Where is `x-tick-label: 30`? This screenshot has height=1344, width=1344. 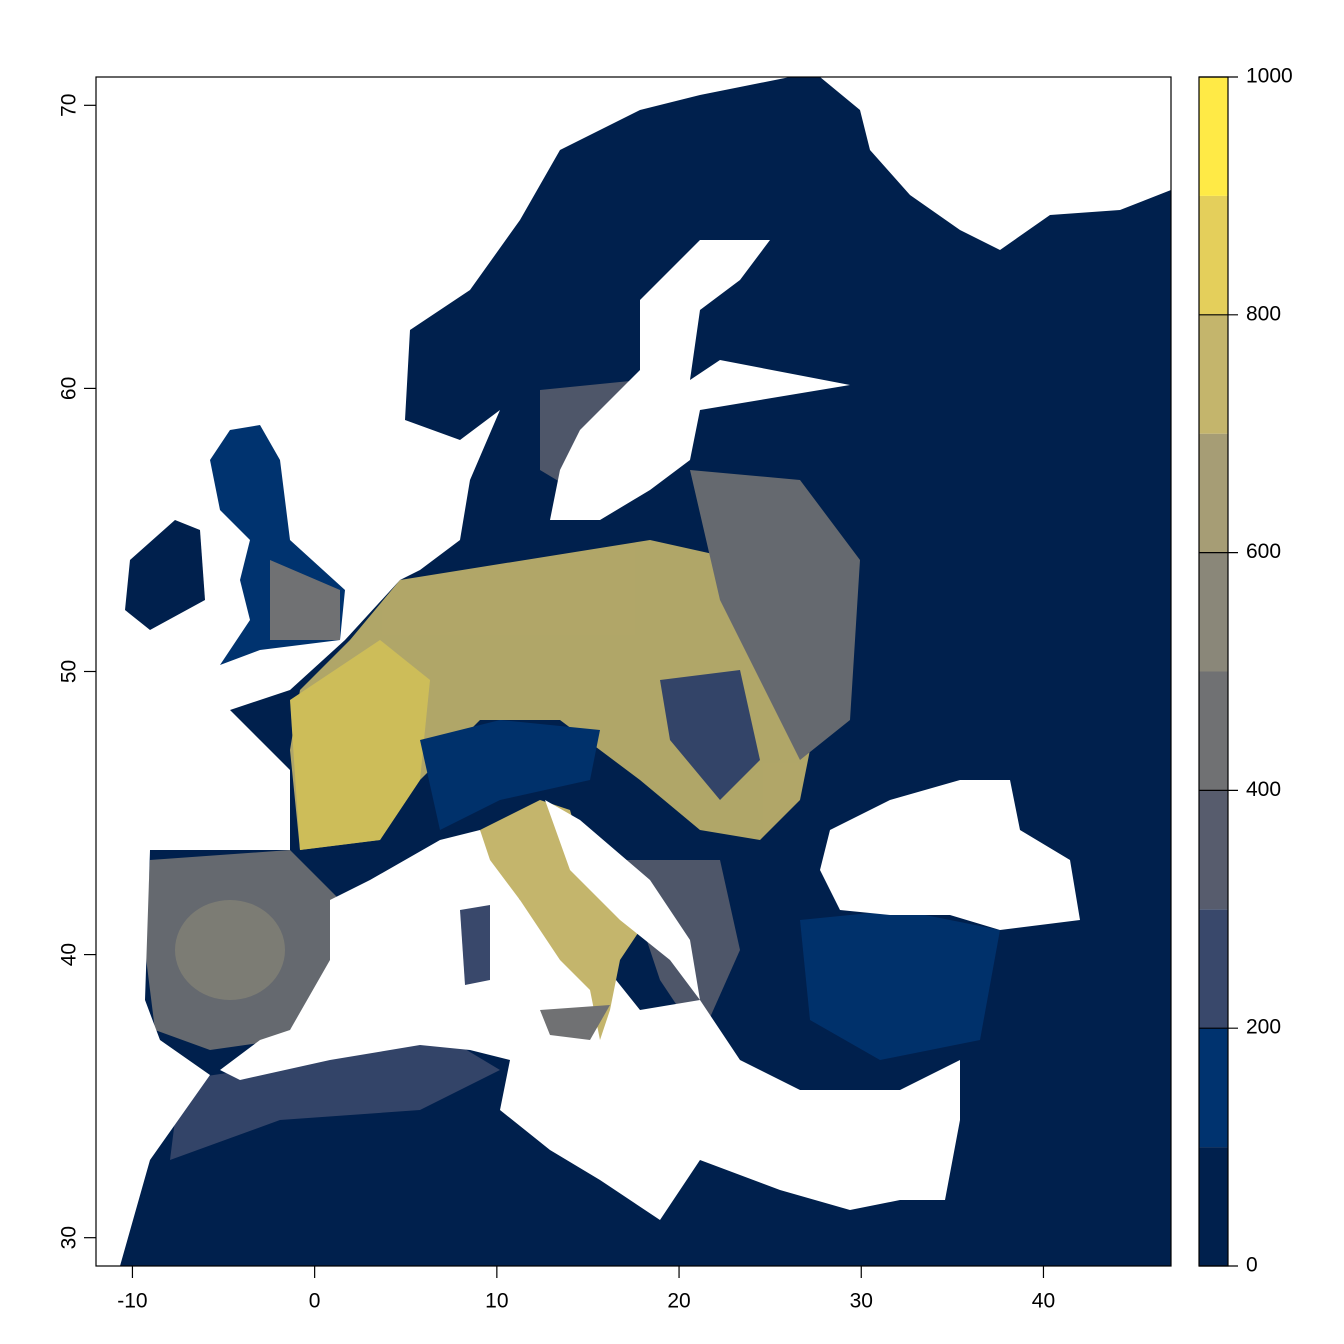
x-tick-label: 30 is located at coordinates (861, 1301).